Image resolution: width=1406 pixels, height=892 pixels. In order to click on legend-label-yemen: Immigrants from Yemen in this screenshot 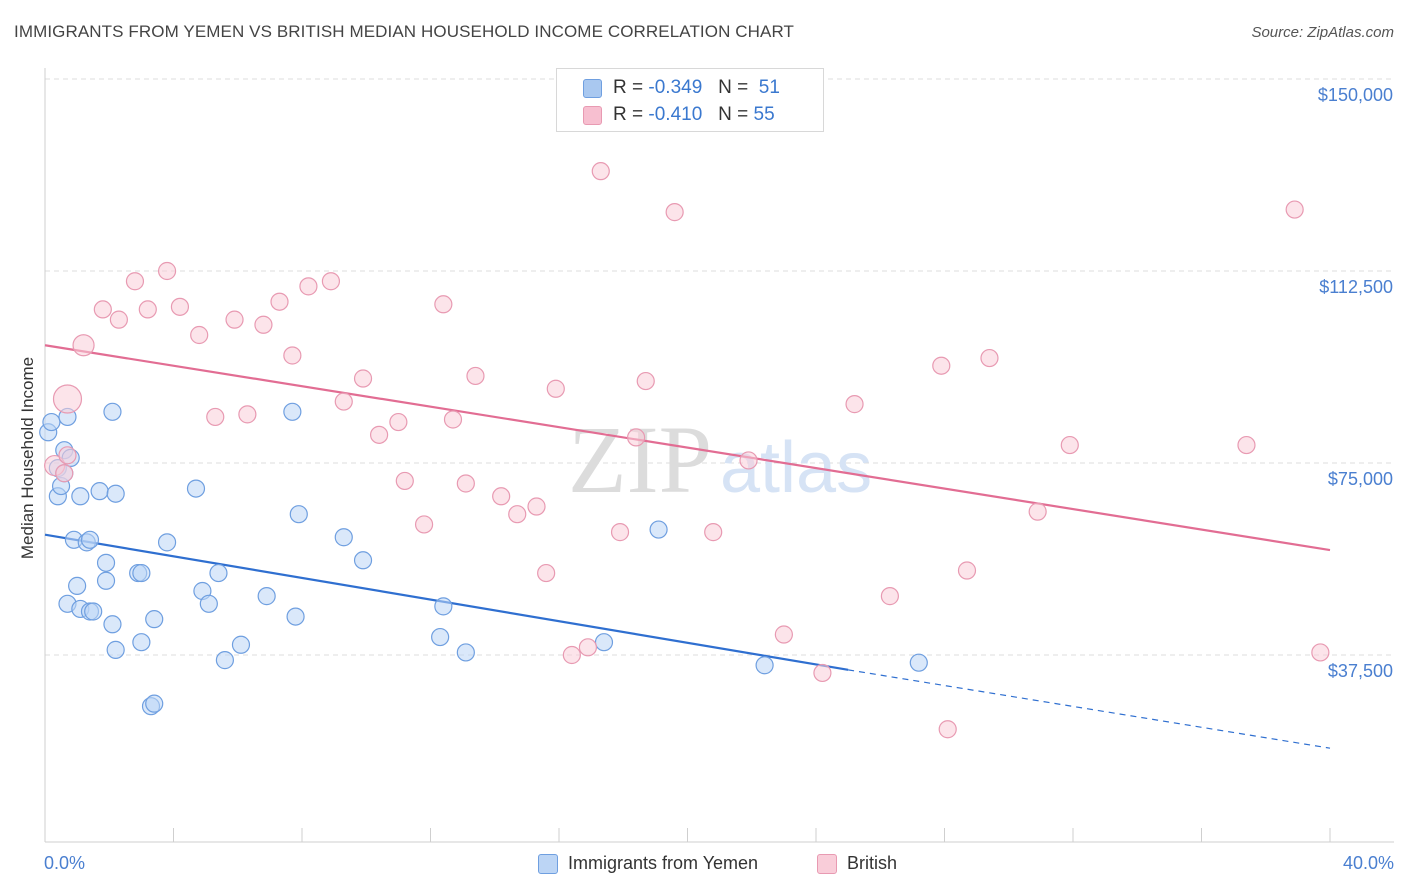, I will do `click(663, 863)`.